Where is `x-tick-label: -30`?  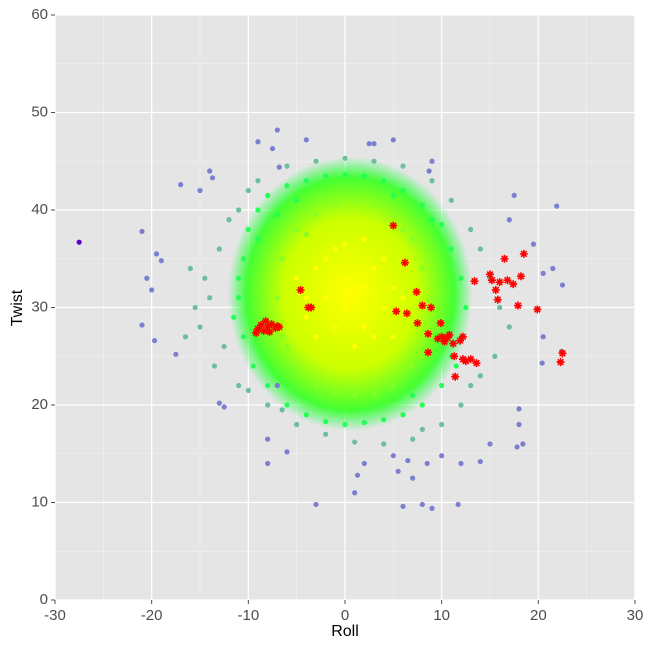
x-tick-label: -30 is located at coordinates (55, 615).